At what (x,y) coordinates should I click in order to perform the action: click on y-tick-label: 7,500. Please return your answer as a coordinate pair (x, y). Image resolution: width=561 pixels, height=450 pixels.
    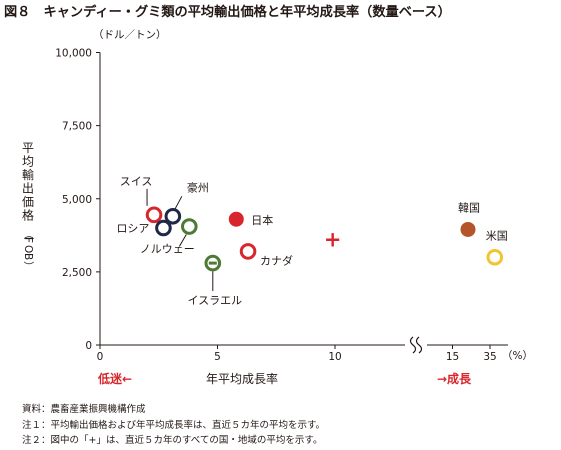
    Looking at the image, I should click on (77, 127).